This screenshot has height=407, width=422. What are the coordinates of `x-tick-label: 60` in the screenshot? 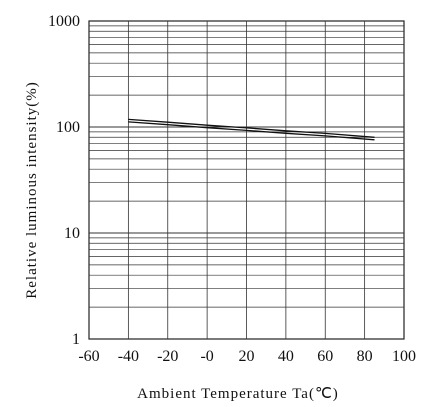 It's located at (325, 356).